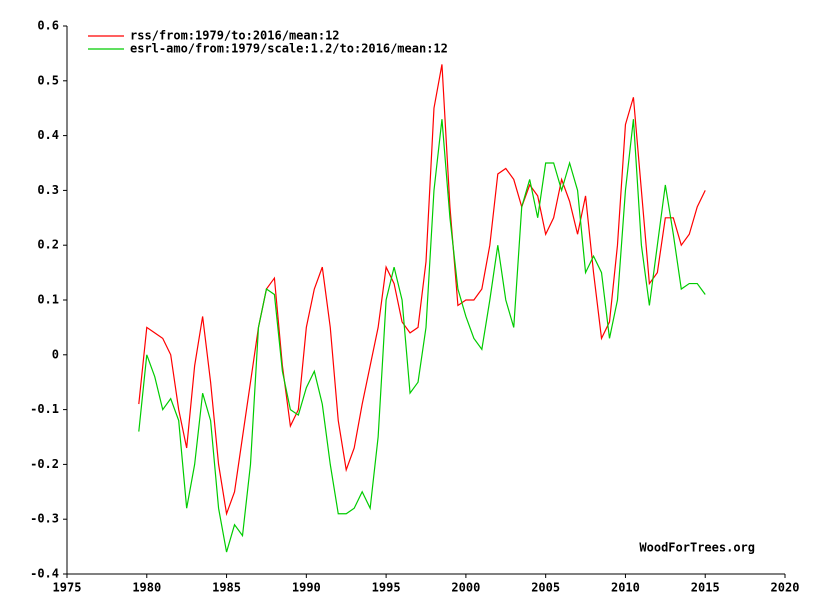  I want to click on y-tick-label: -0.3, so click(44, 519).